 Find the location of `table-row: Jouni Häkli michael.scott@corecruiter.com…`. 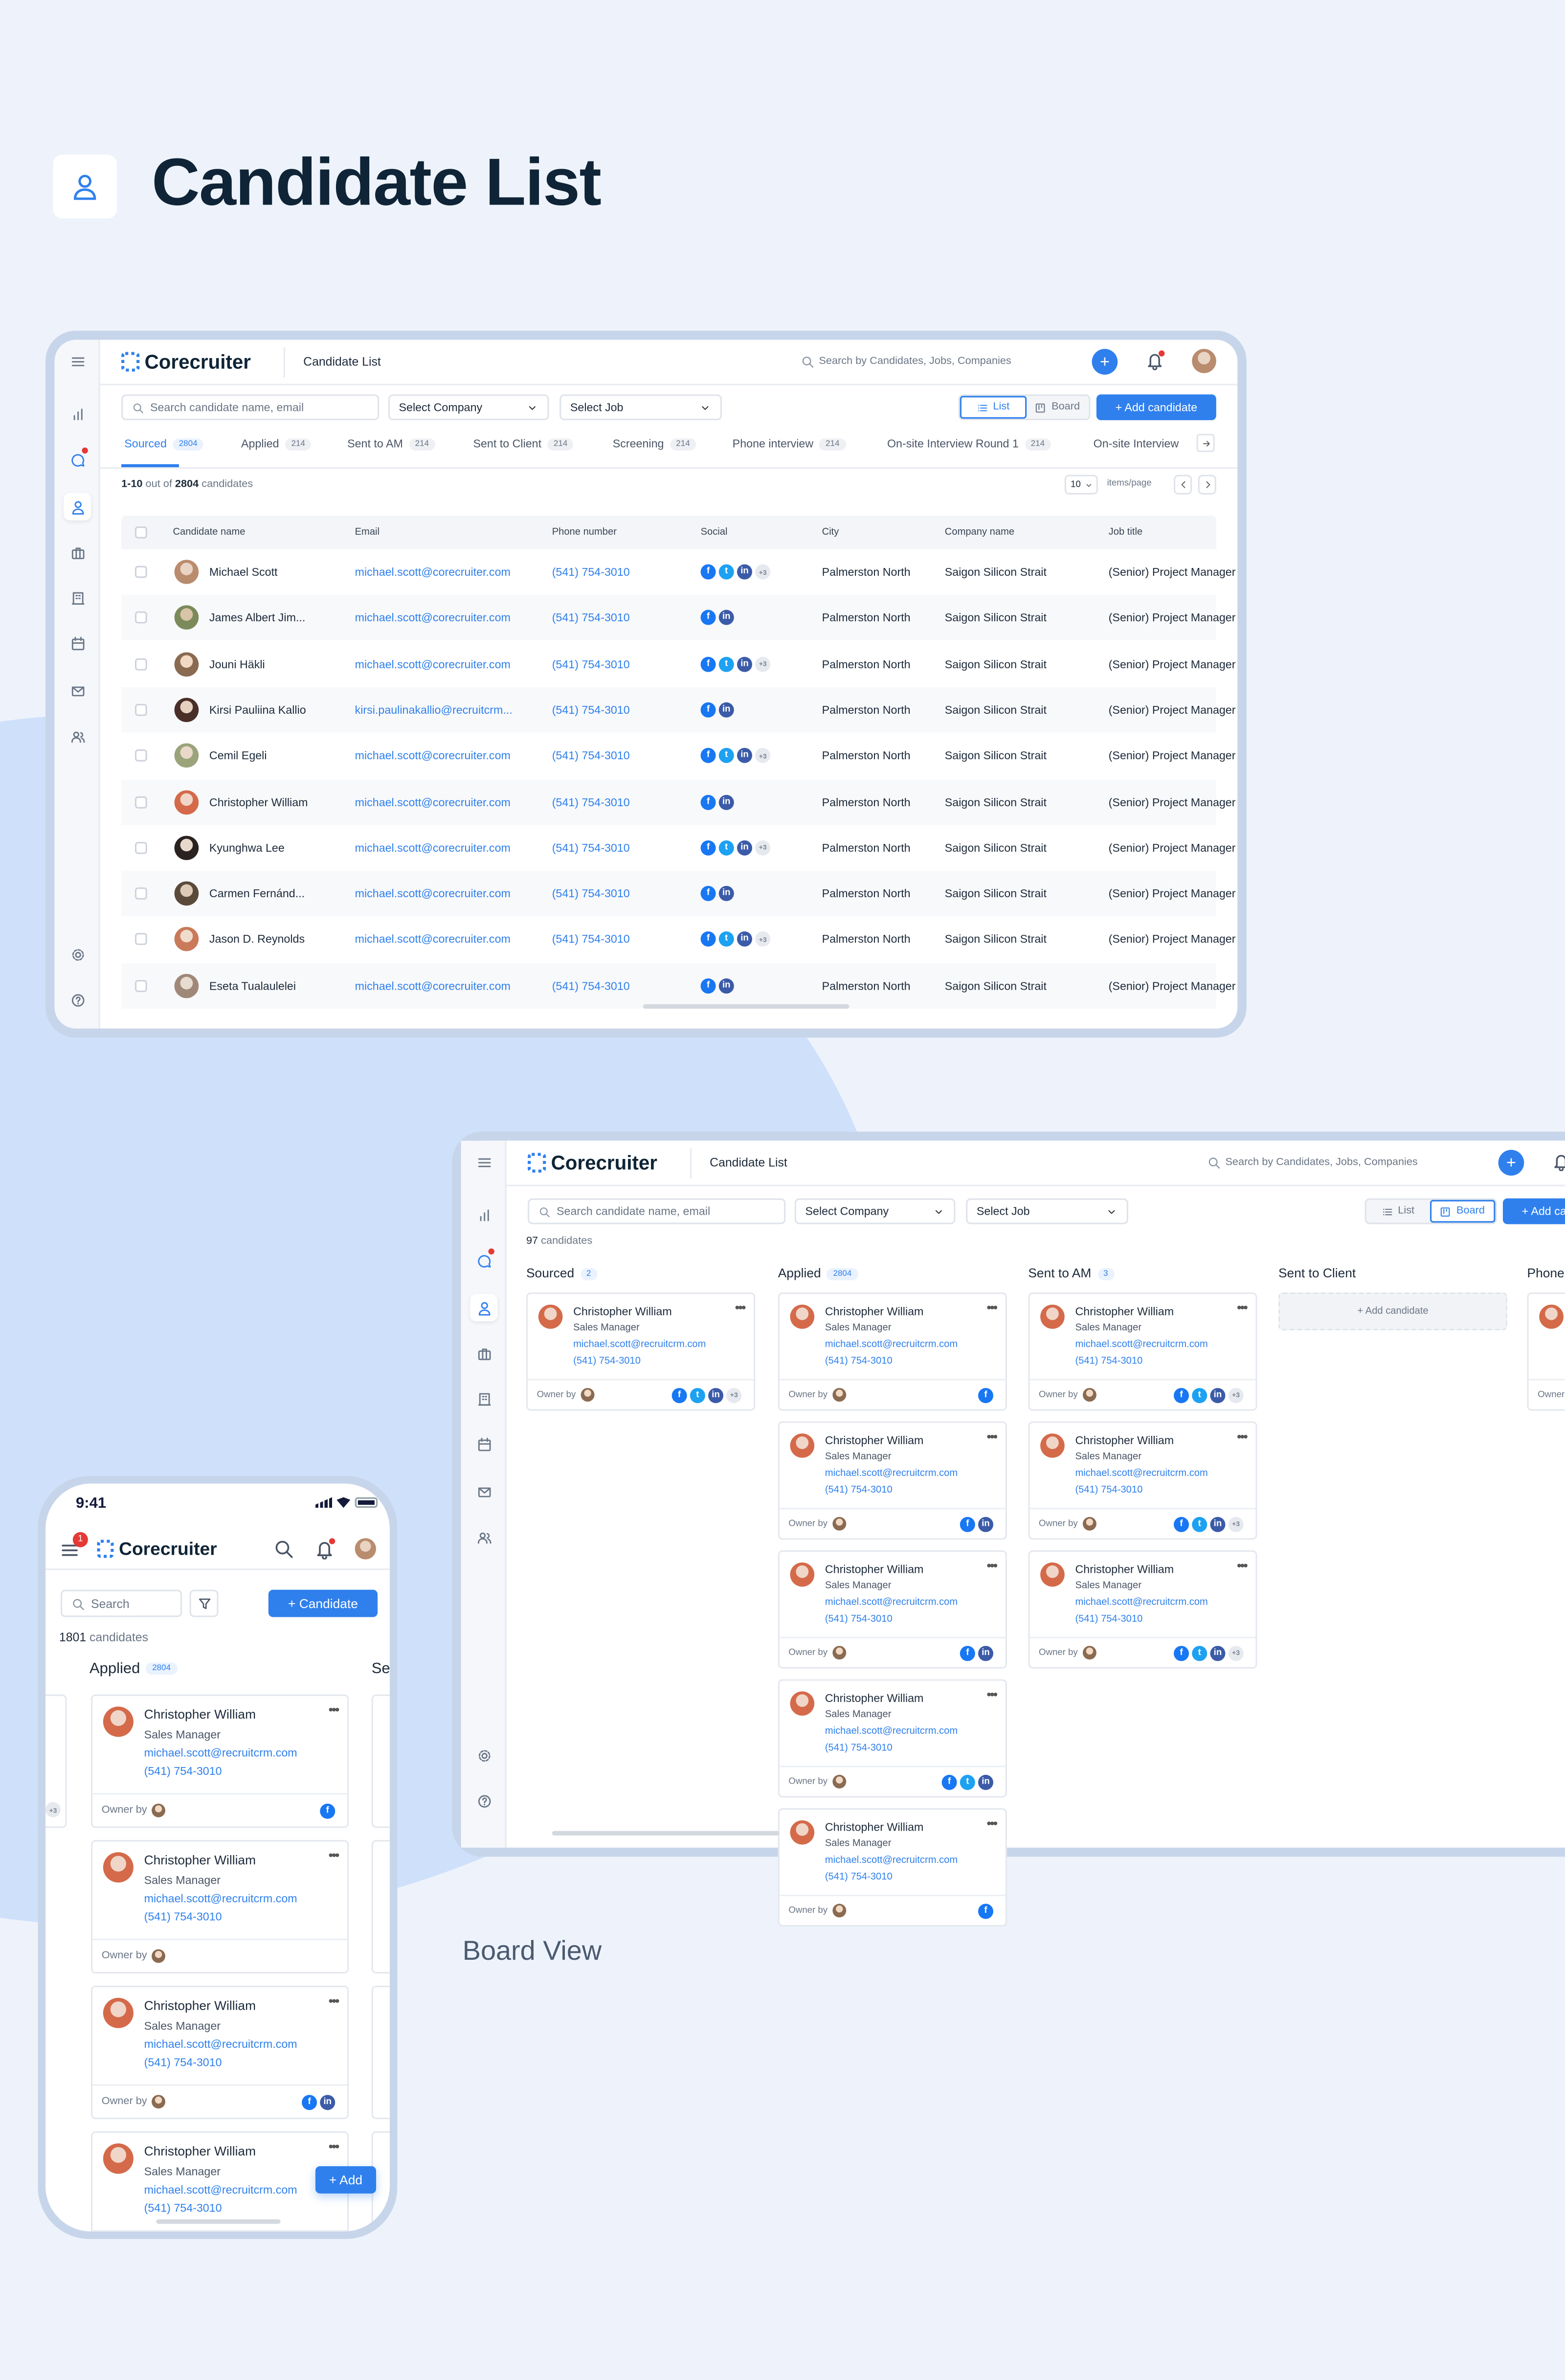

table-row: Jouni Häkli michael.scott@corecruiter.com… is located at coordinates (678, 664).